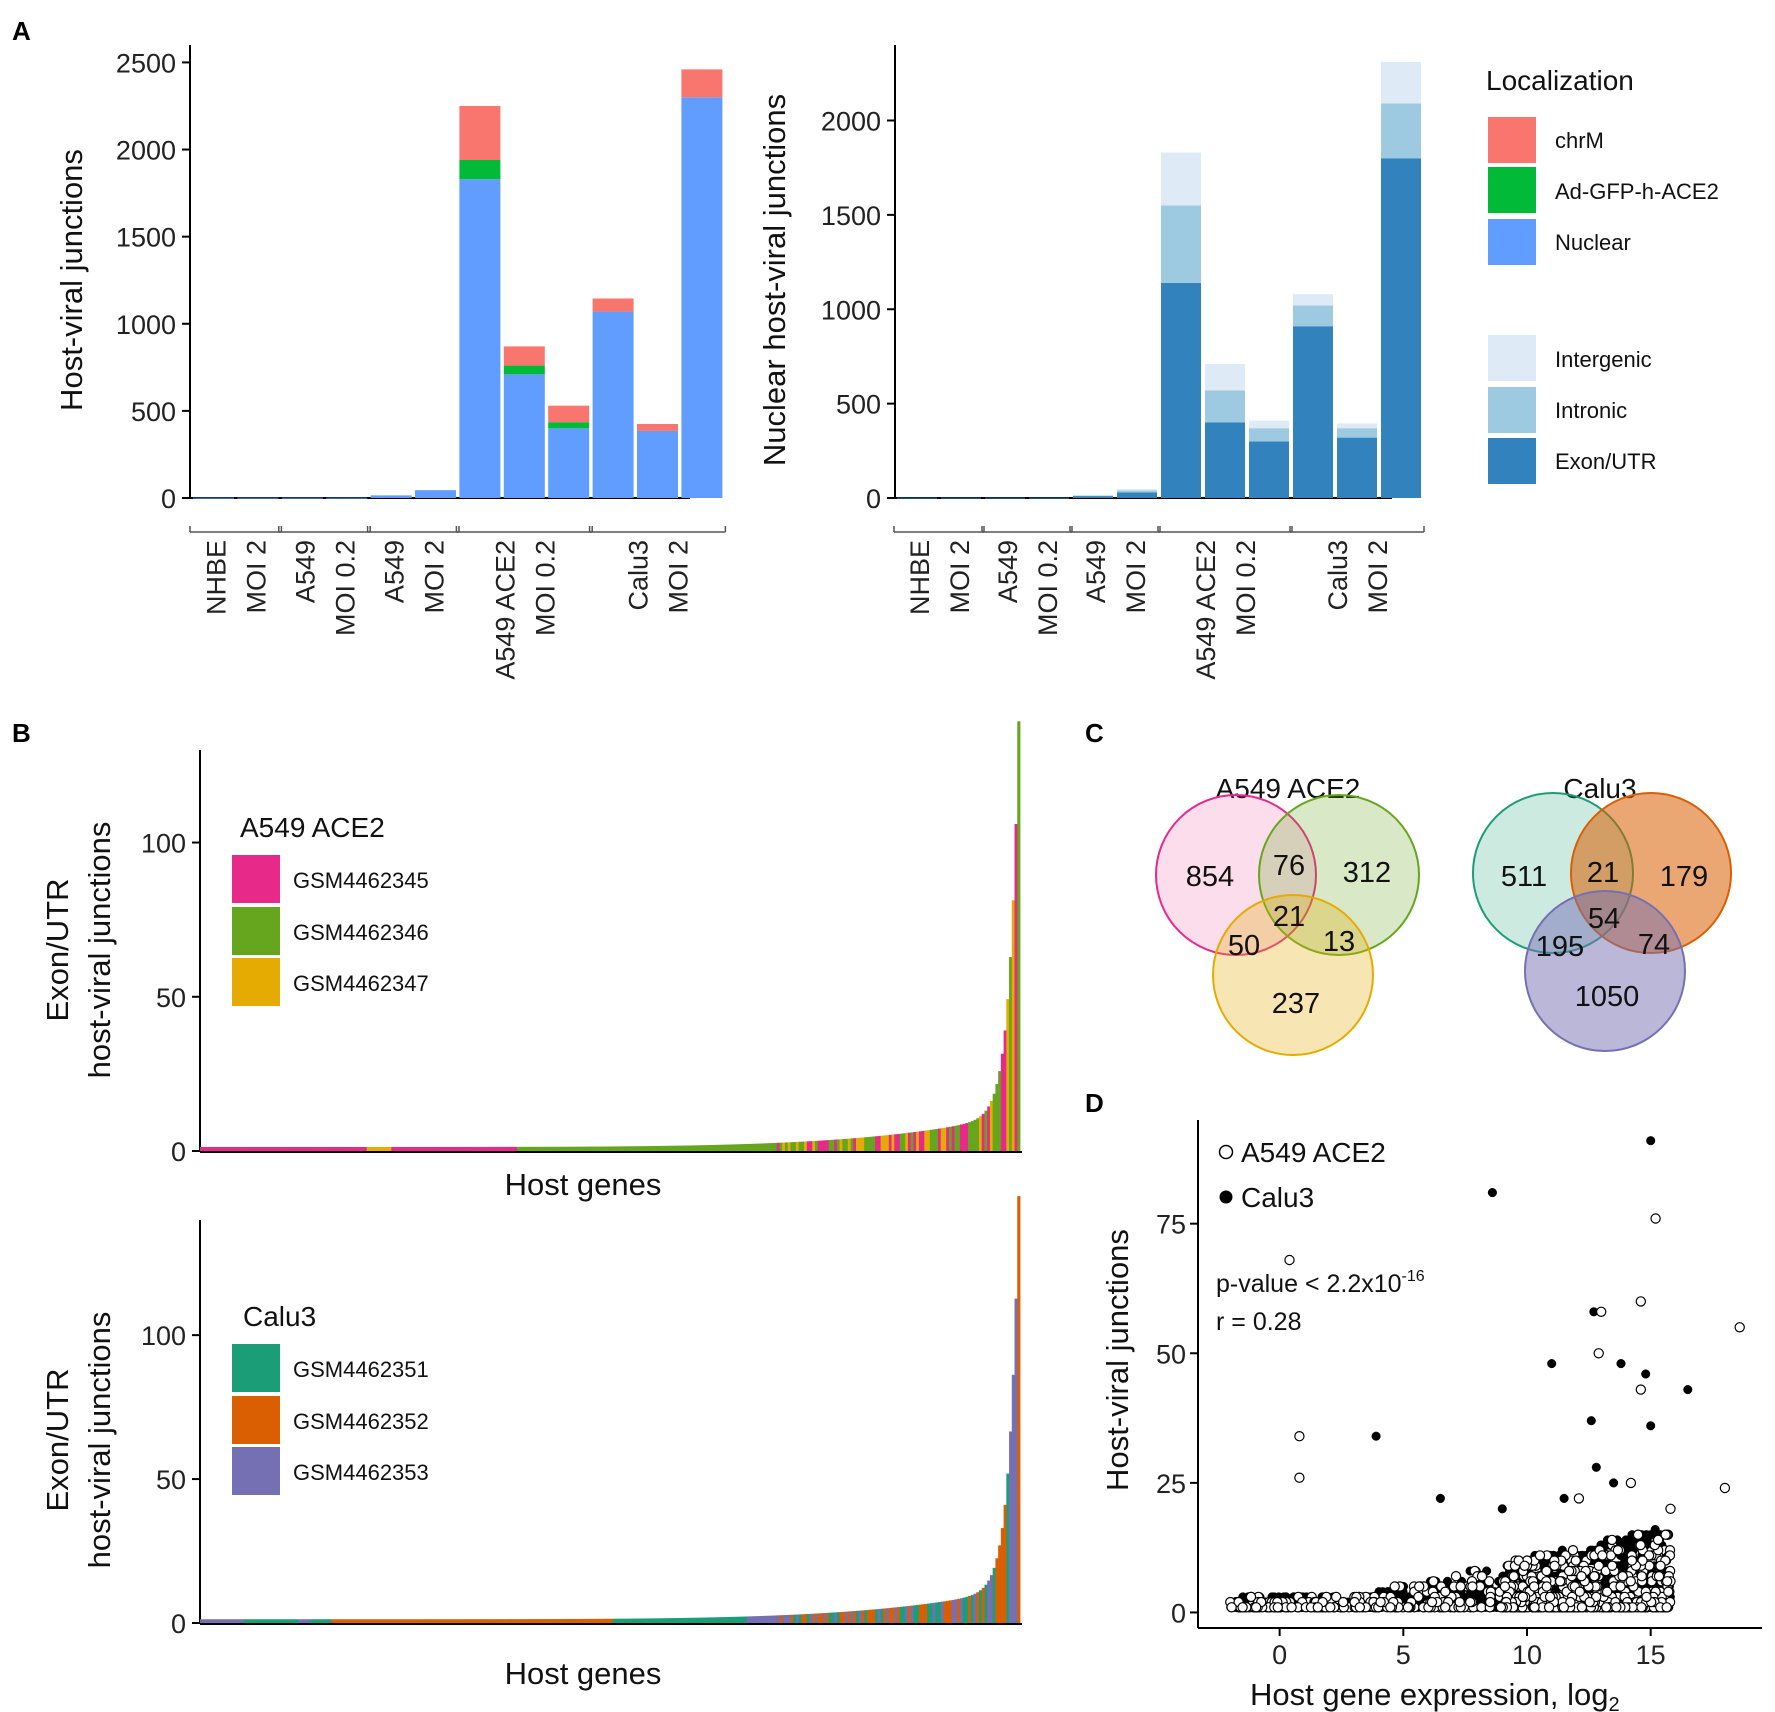 Image resolution: width=1775 pixels, height=1712 pixels. What do you see at coordinates (1637, 191) in the screenshot?
I see `legend-label-ad-gfp: Ad-GFP-h-ACE2` at bounding box center [1637, 191].